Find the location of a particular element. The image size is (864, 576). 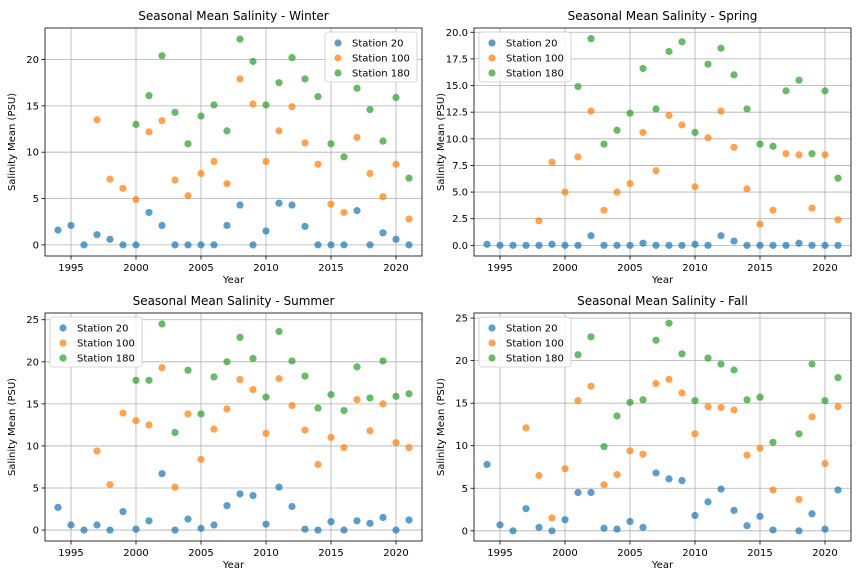

legend-label: Station 180 is located at coordinates (106, 359).